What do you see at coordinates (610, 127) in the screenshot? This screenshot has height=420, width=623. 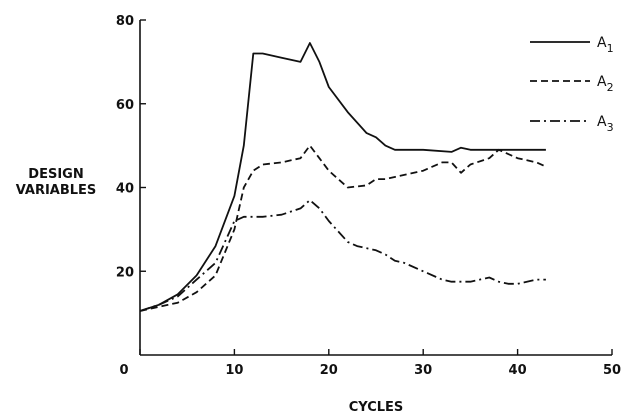 I see `legend-label-subscript: 3` at bounding box center [610, 127].